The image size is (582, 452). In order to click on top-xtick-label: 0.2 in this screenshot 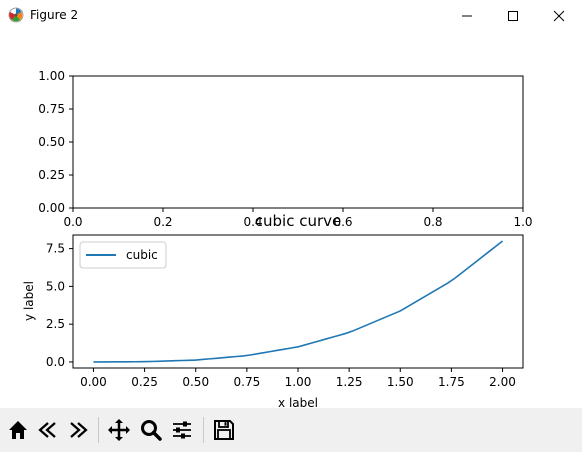, I will do `click(162, 222)`.